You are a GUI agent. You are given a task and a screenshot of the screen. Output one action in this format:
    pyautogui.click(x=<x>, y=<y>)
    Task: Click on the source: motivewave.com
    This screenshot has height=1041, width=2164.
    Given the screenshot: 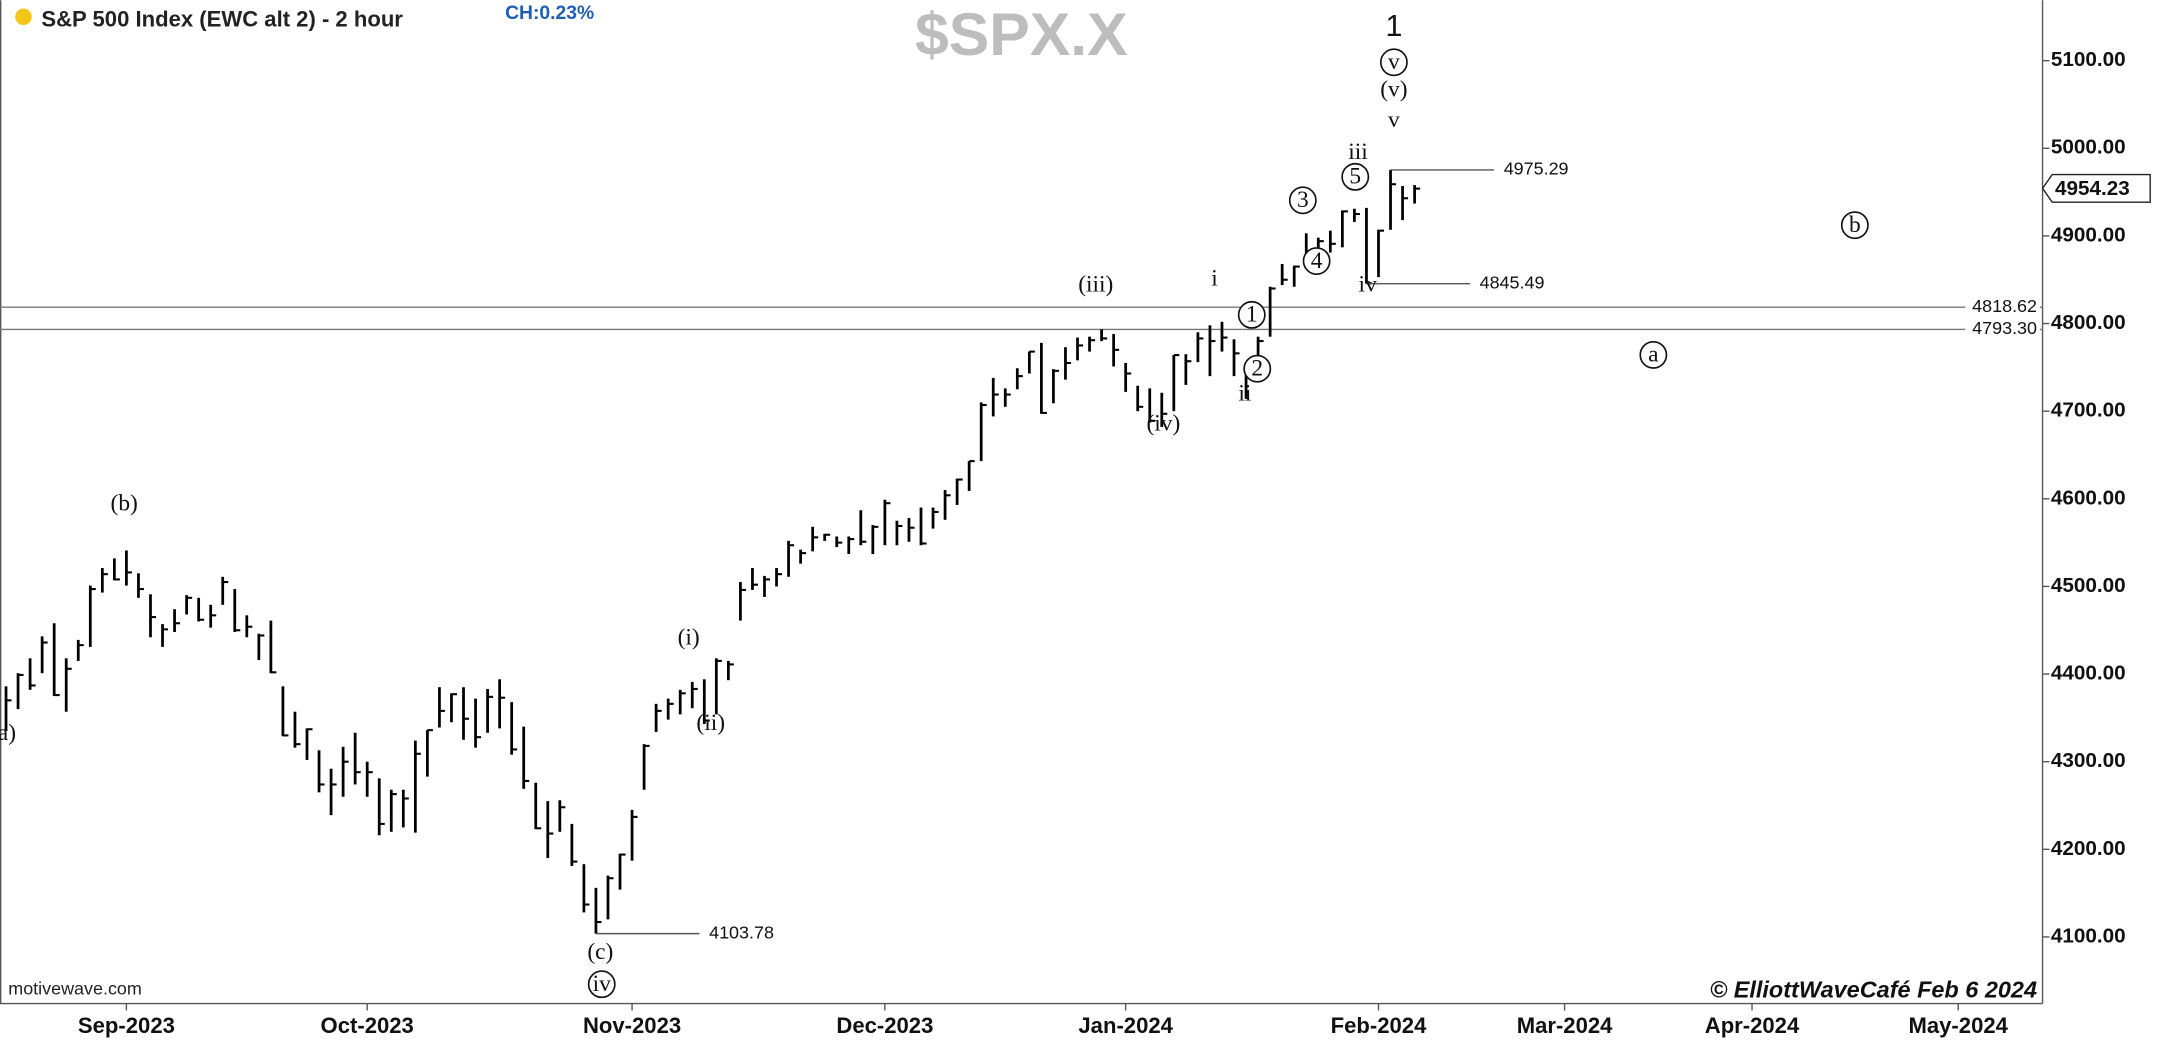 What is the action you would take?
    pyautogui.click(x=75, y=988)
    